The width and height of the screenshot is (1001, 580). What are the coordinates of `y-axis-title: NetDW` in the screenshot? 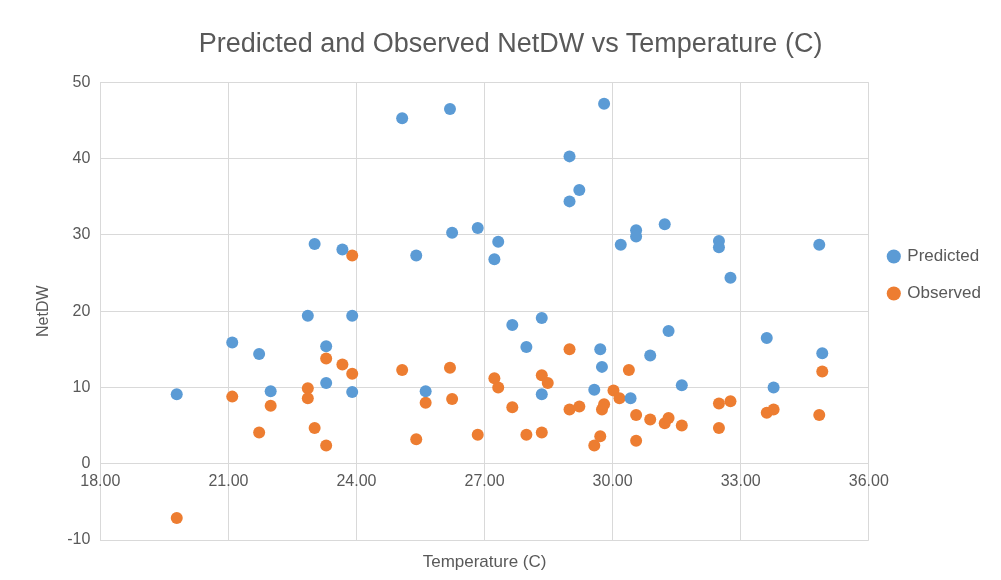 It's located at (43, 310).